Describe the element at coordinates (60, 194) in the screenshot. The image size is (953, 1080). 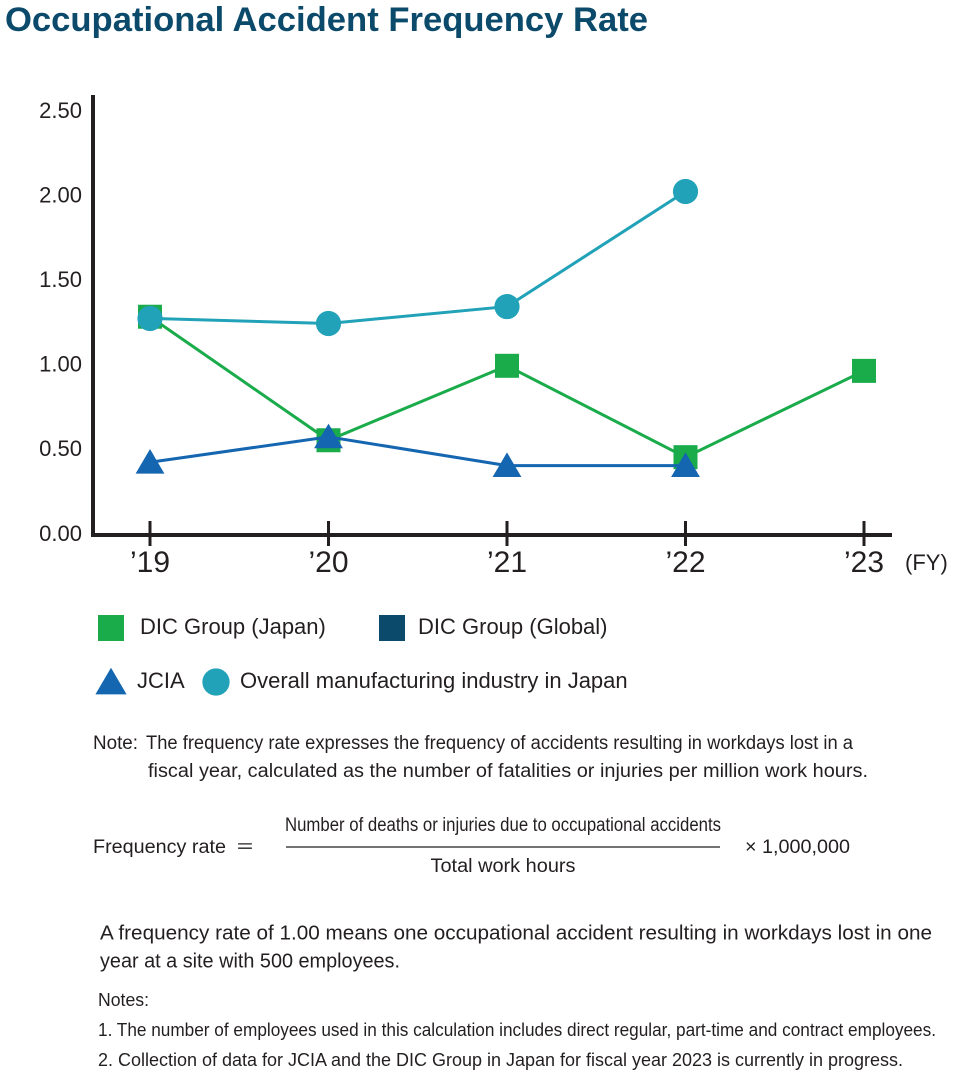
I see `y-tick-label: 2.00` at that location.